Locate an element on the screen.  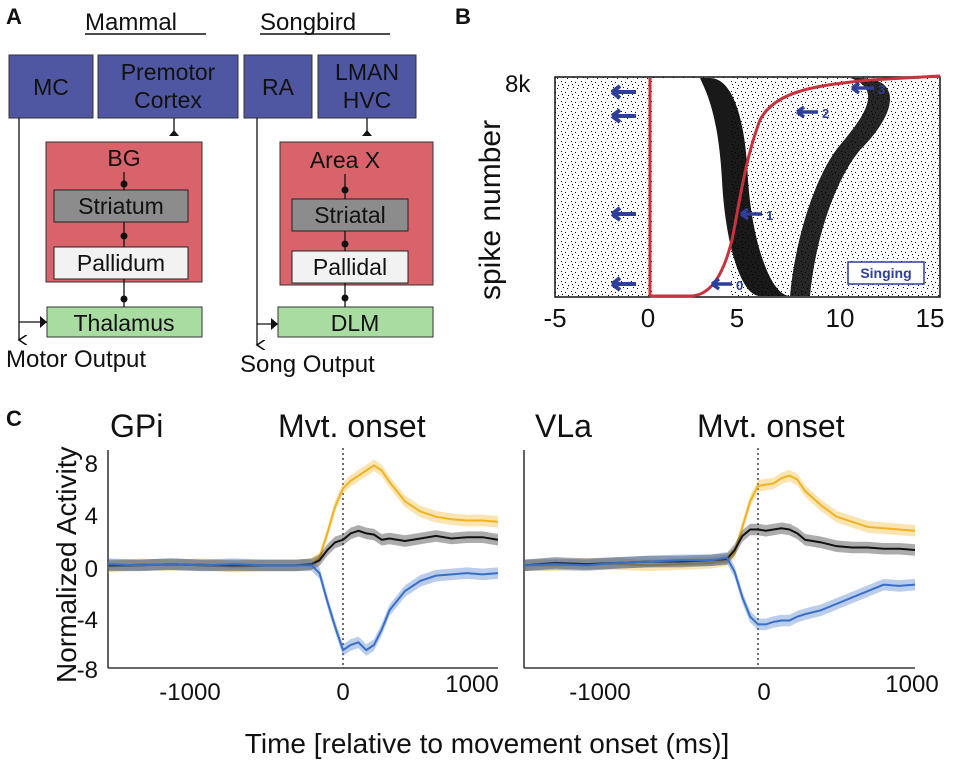
gpi-xtick-0: -1000 is located at coordinates (189, 692).